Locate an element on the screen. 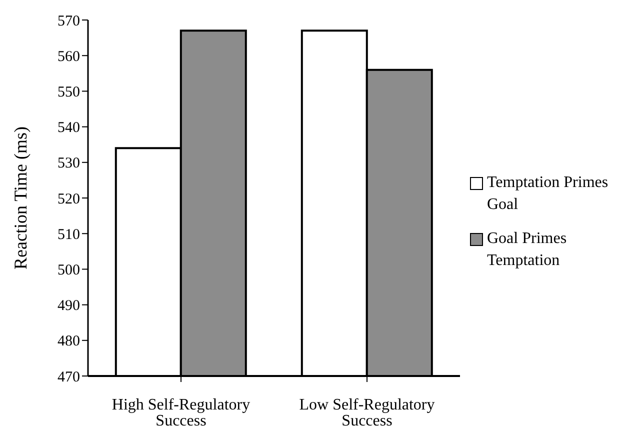 The height and width of the screenshot is (448, 630). y-tick-label: 520 is located at coordinates (69, 199).